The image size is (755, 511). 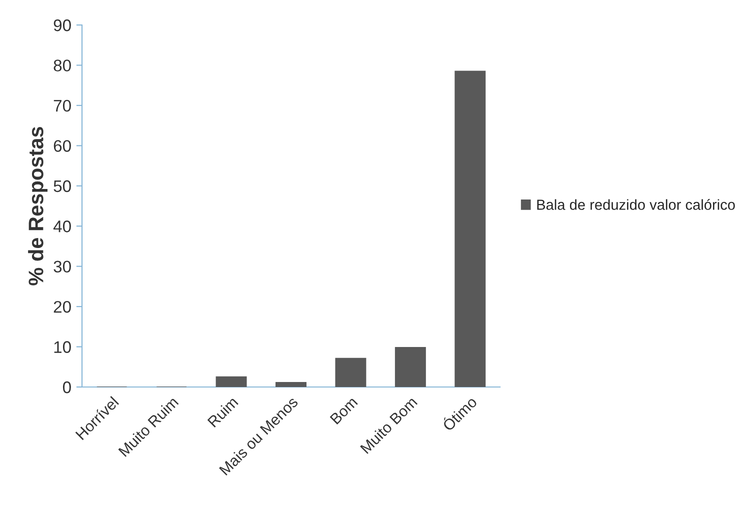 What do you see at coordinates (38, 206) in the screenshot?
I see `y-axis-title: % de Respostas` at bounding box center [38, 206].